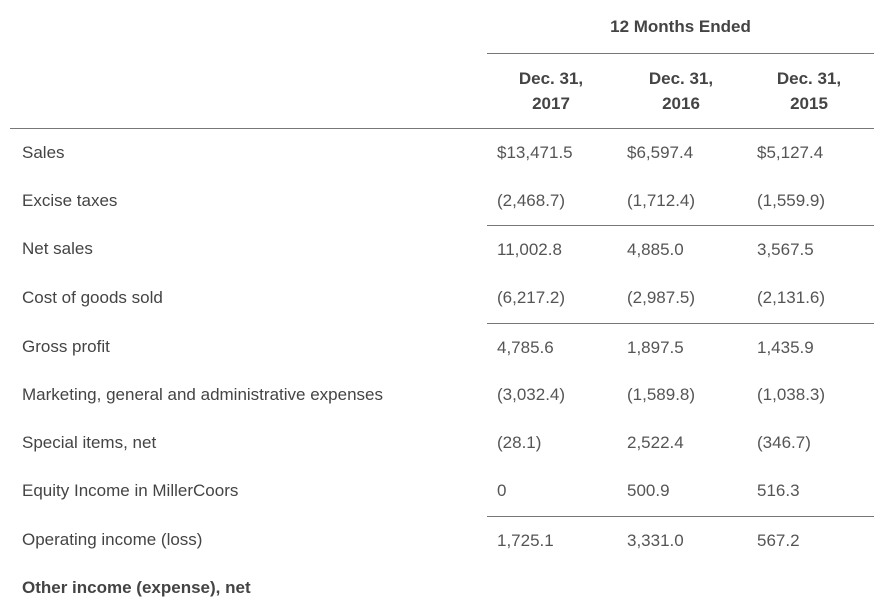  What do you see at coordinates (655, 540) in the screenshot?
I see `cell-operating-2016: 3,331.0` at bounding box center [655, 540].